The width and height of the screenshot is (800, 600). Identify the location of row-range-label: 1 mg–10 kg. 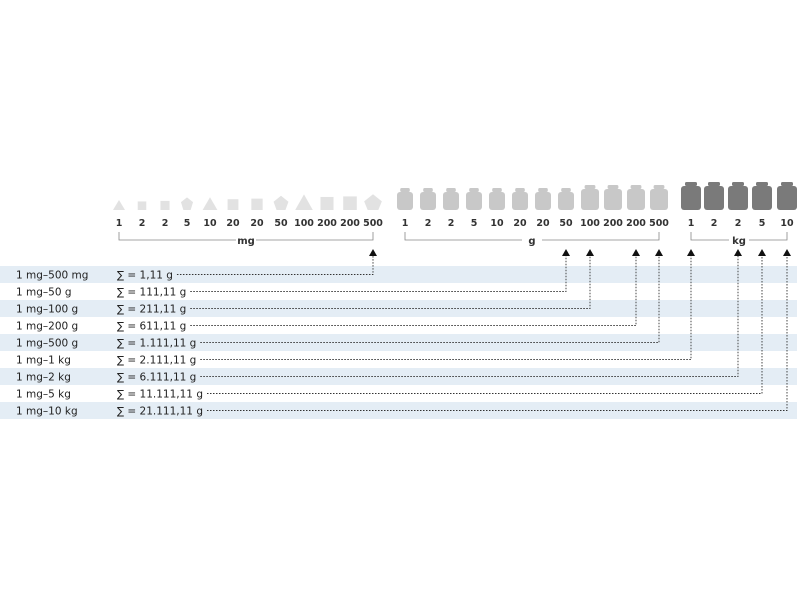
(47, 412).